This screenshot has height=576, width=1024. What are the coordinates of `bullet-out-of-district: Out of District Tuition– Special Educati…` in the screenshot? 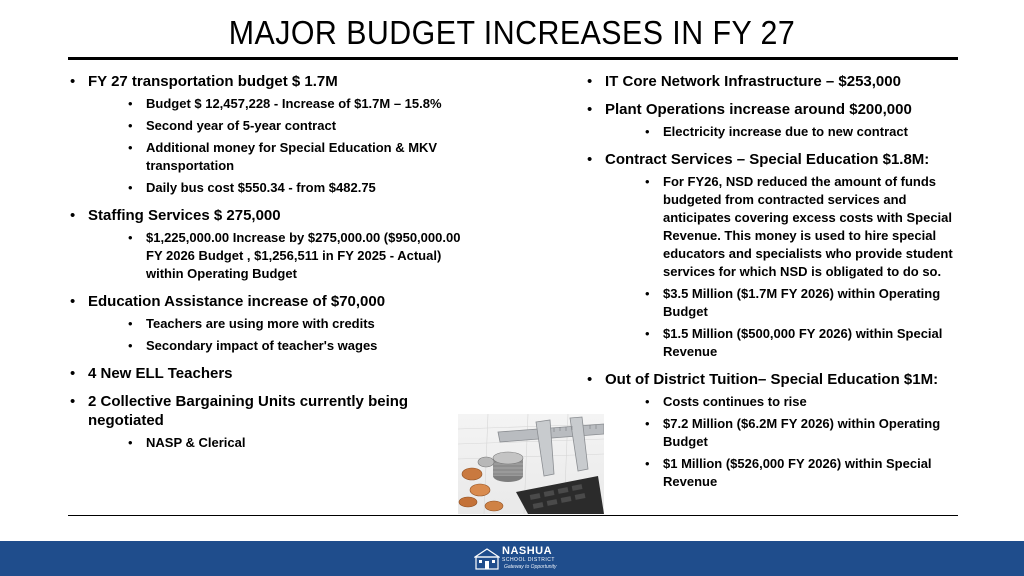 It's located at (777, 430).